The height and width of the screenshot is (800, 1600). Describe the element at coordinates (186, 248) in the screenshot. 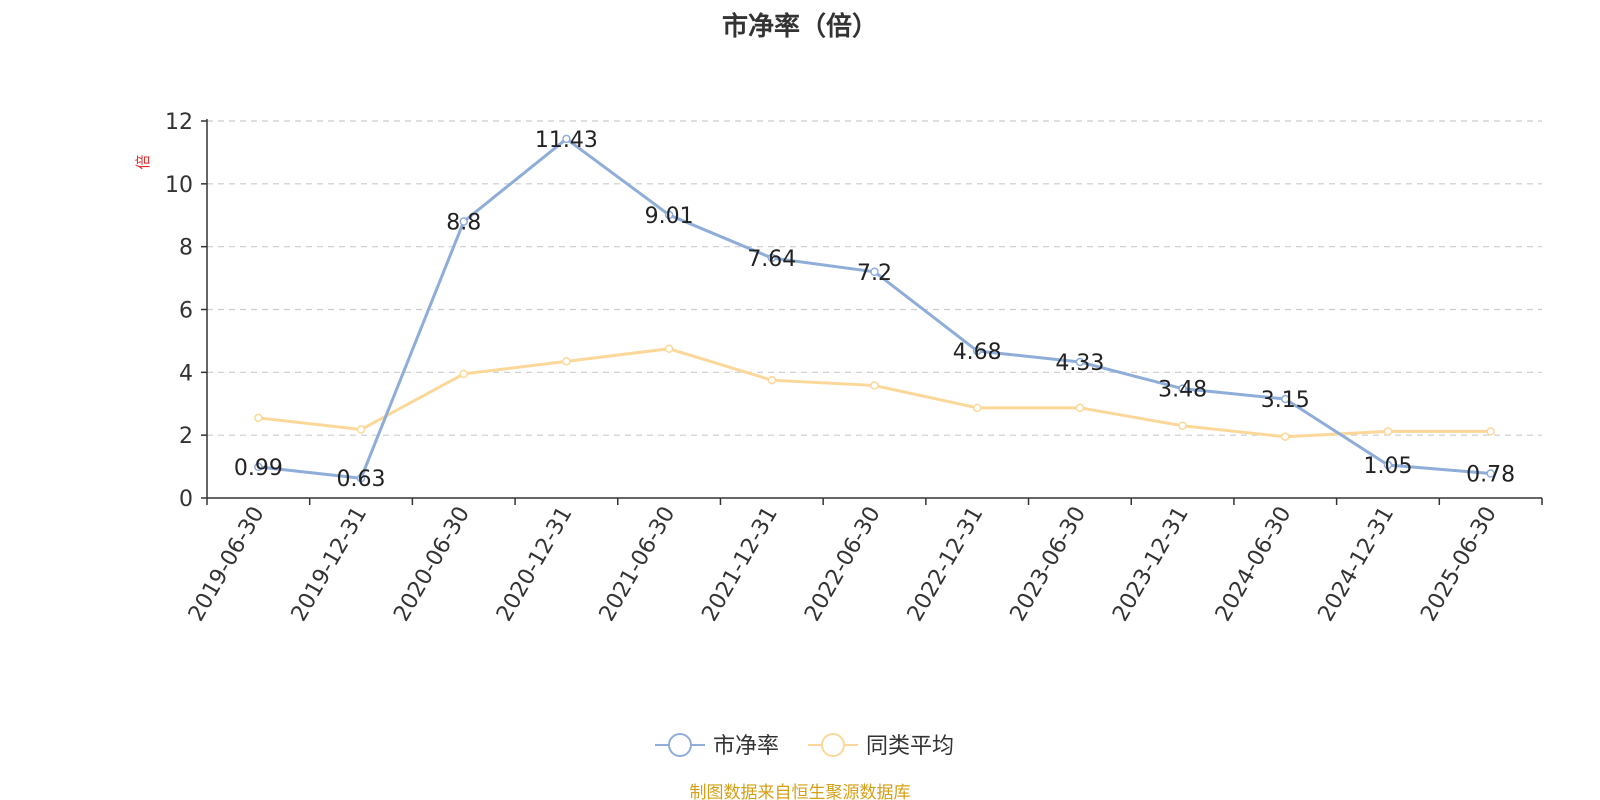

I see `y-tick-label: 8` at that location.